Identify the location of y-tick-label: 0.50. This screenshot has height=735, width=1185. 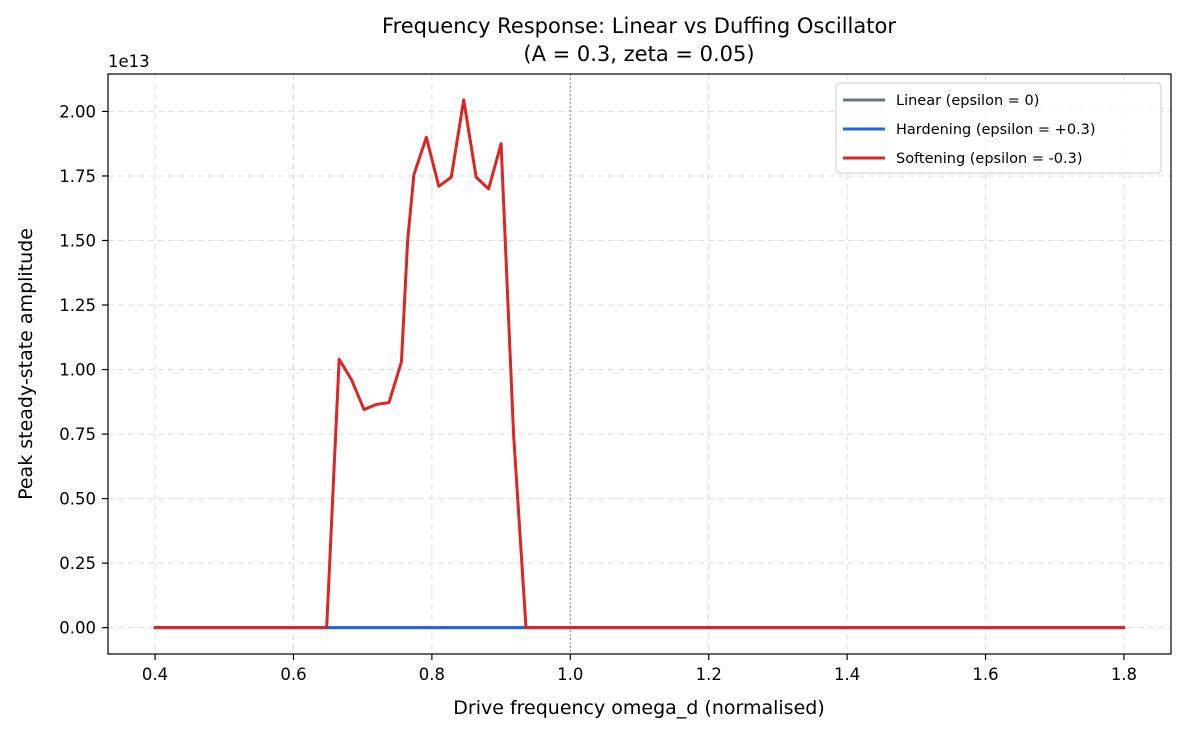
(77, 499).